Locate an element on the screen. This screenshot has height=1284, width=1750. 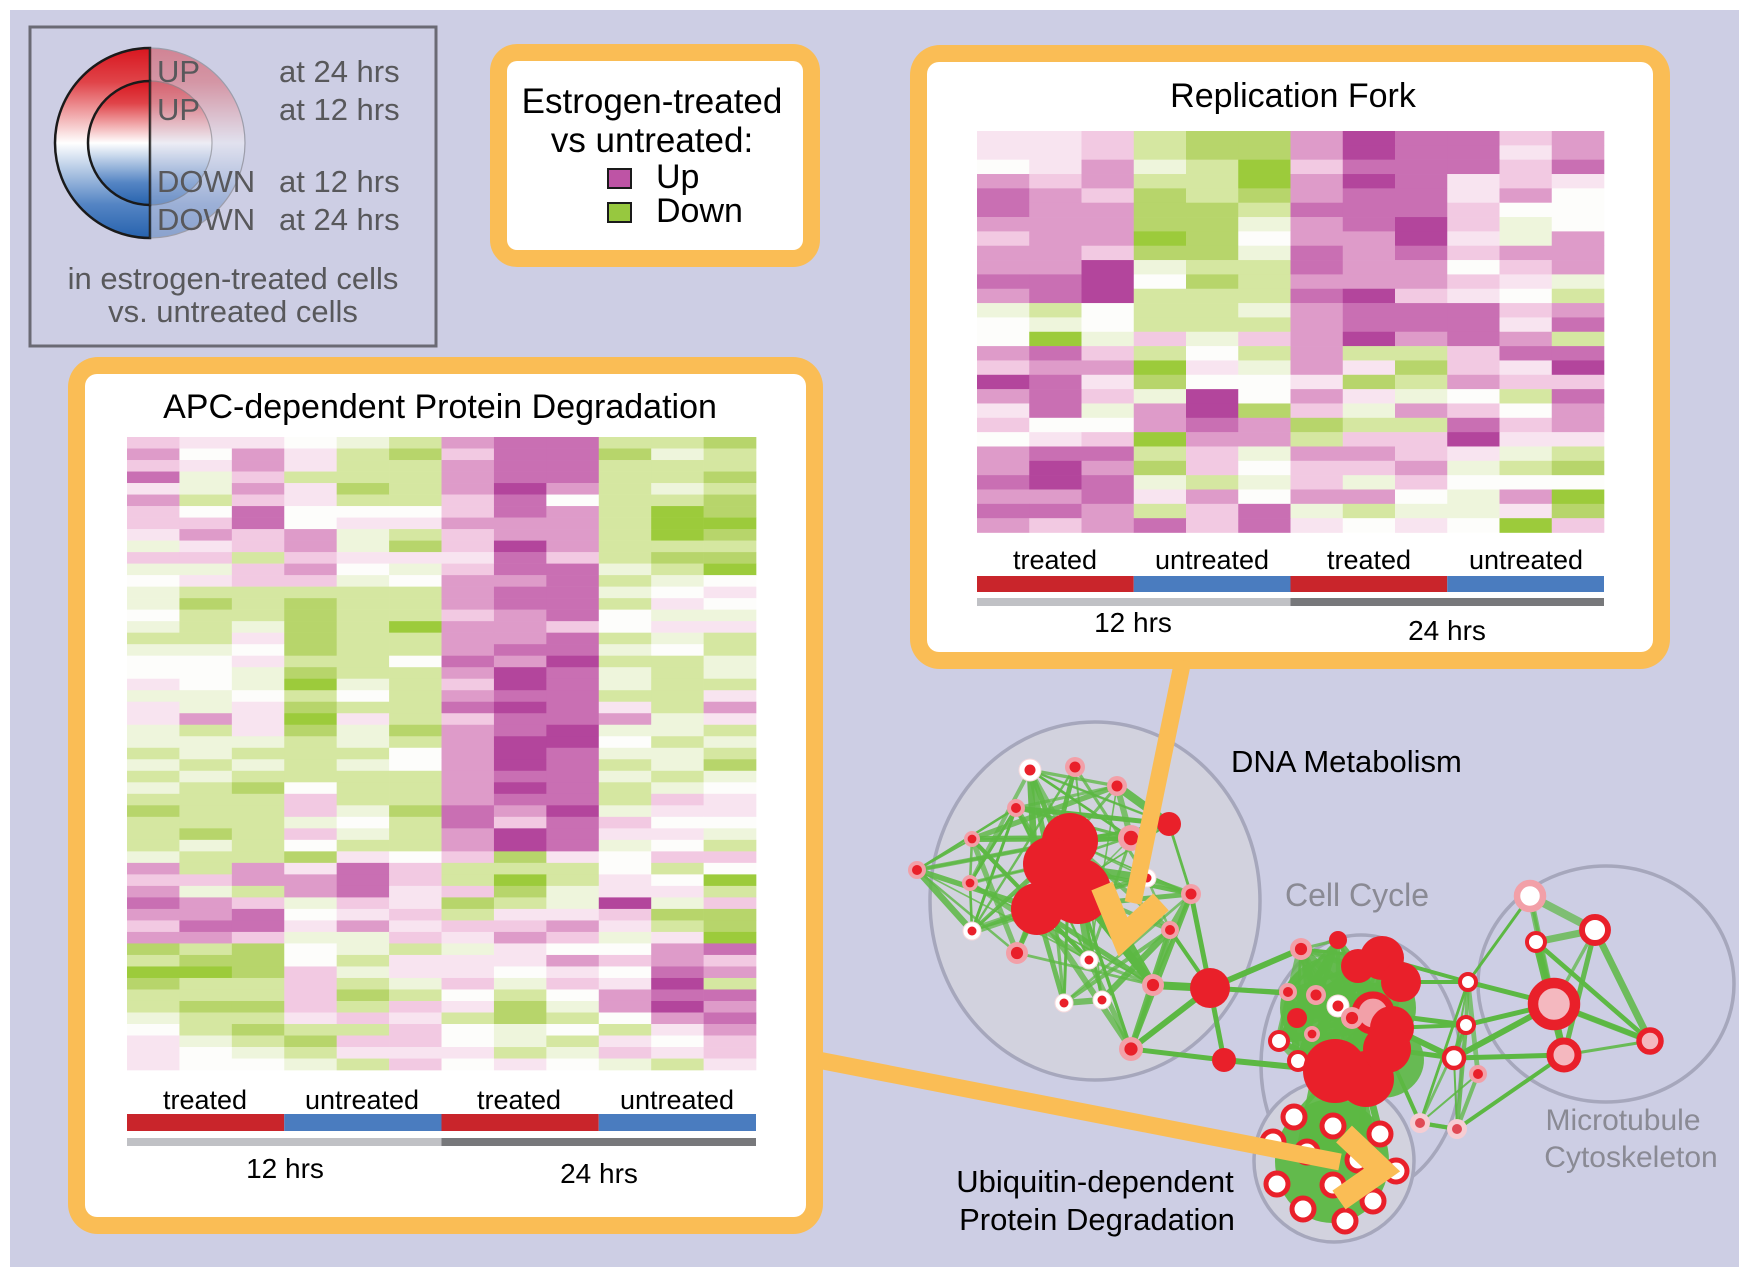
svg-text: DNA Metabolism is located at coordinates (1346, 761).